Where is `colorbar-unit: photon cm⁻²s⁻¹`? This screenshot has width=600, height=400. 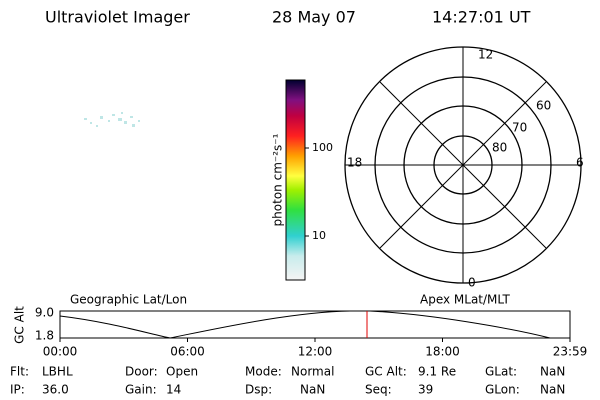 colorbar-unit: photon cm⁻²s⁻¹ is located at coordinates (278, 179).